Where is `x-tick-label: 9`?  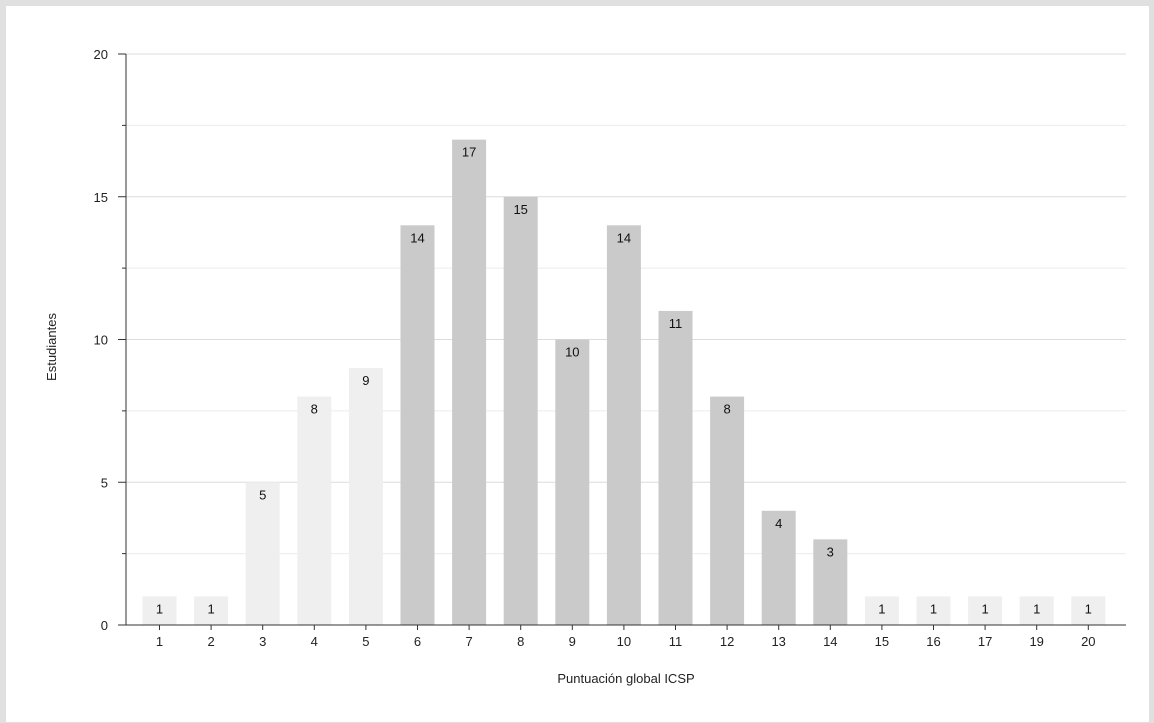 x-tick-label: 9 is located at coordinates (572, 641).